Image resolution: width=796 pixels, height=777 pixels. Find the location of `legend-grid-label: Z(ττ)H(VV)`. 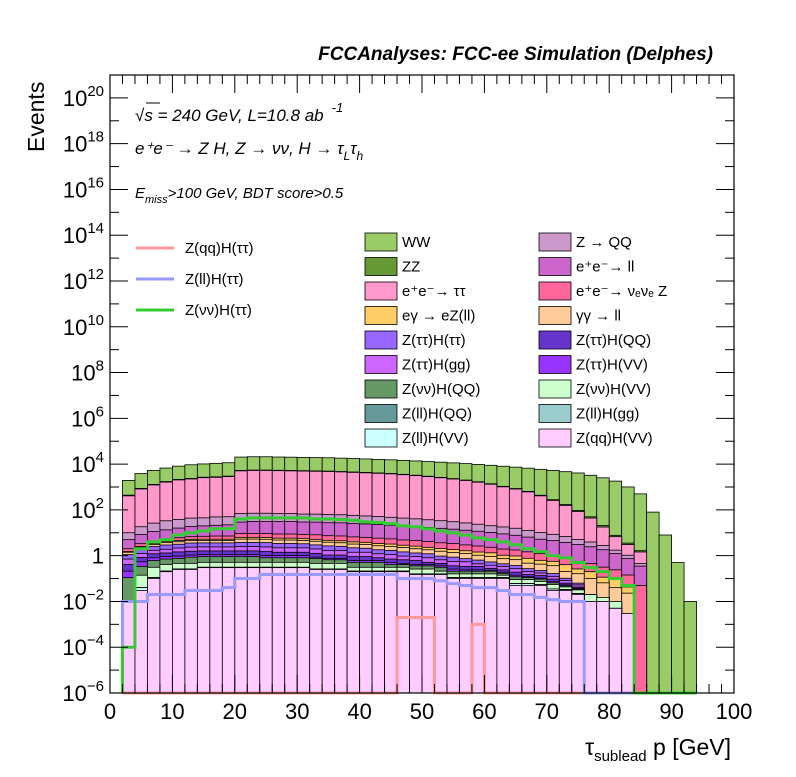

legend-grid-label: Z(ττ)H(VV) is located at coordinates (612, 365).